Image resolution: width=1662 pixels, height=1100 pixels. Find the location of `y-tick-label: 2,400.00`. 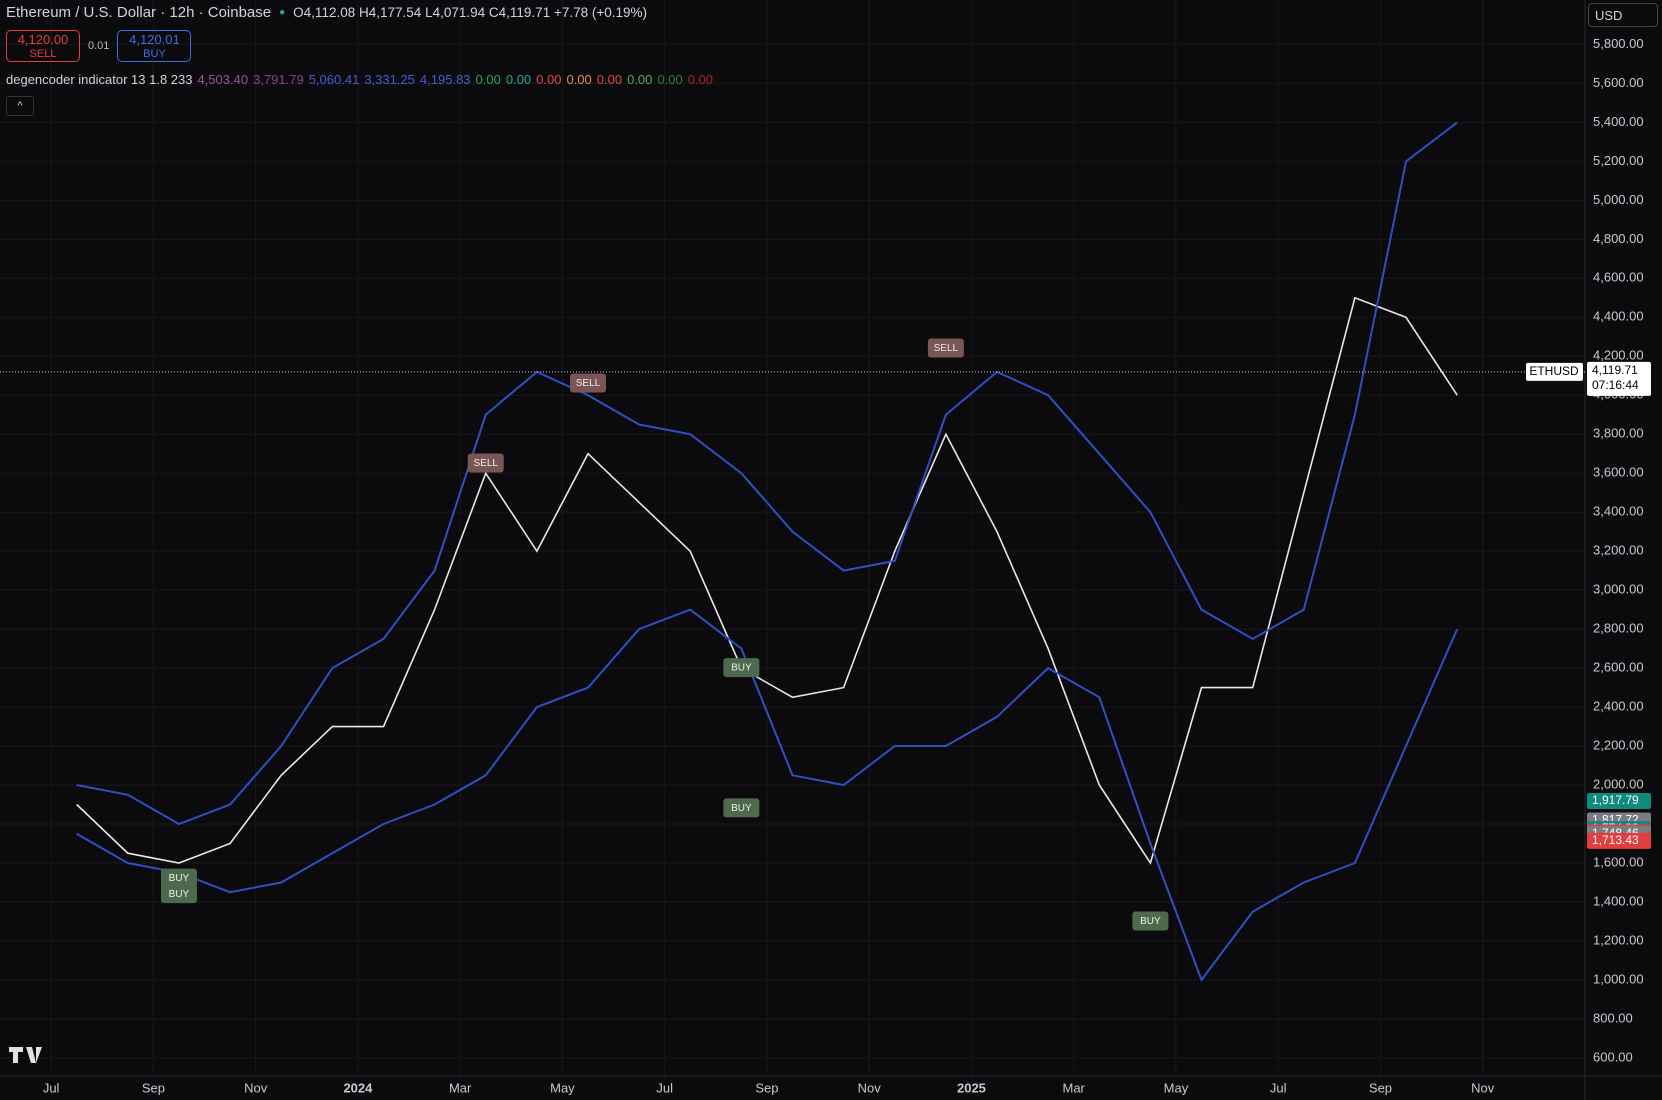

y-tick-label: 2,400.00 is located at coordinates (1618, 706).